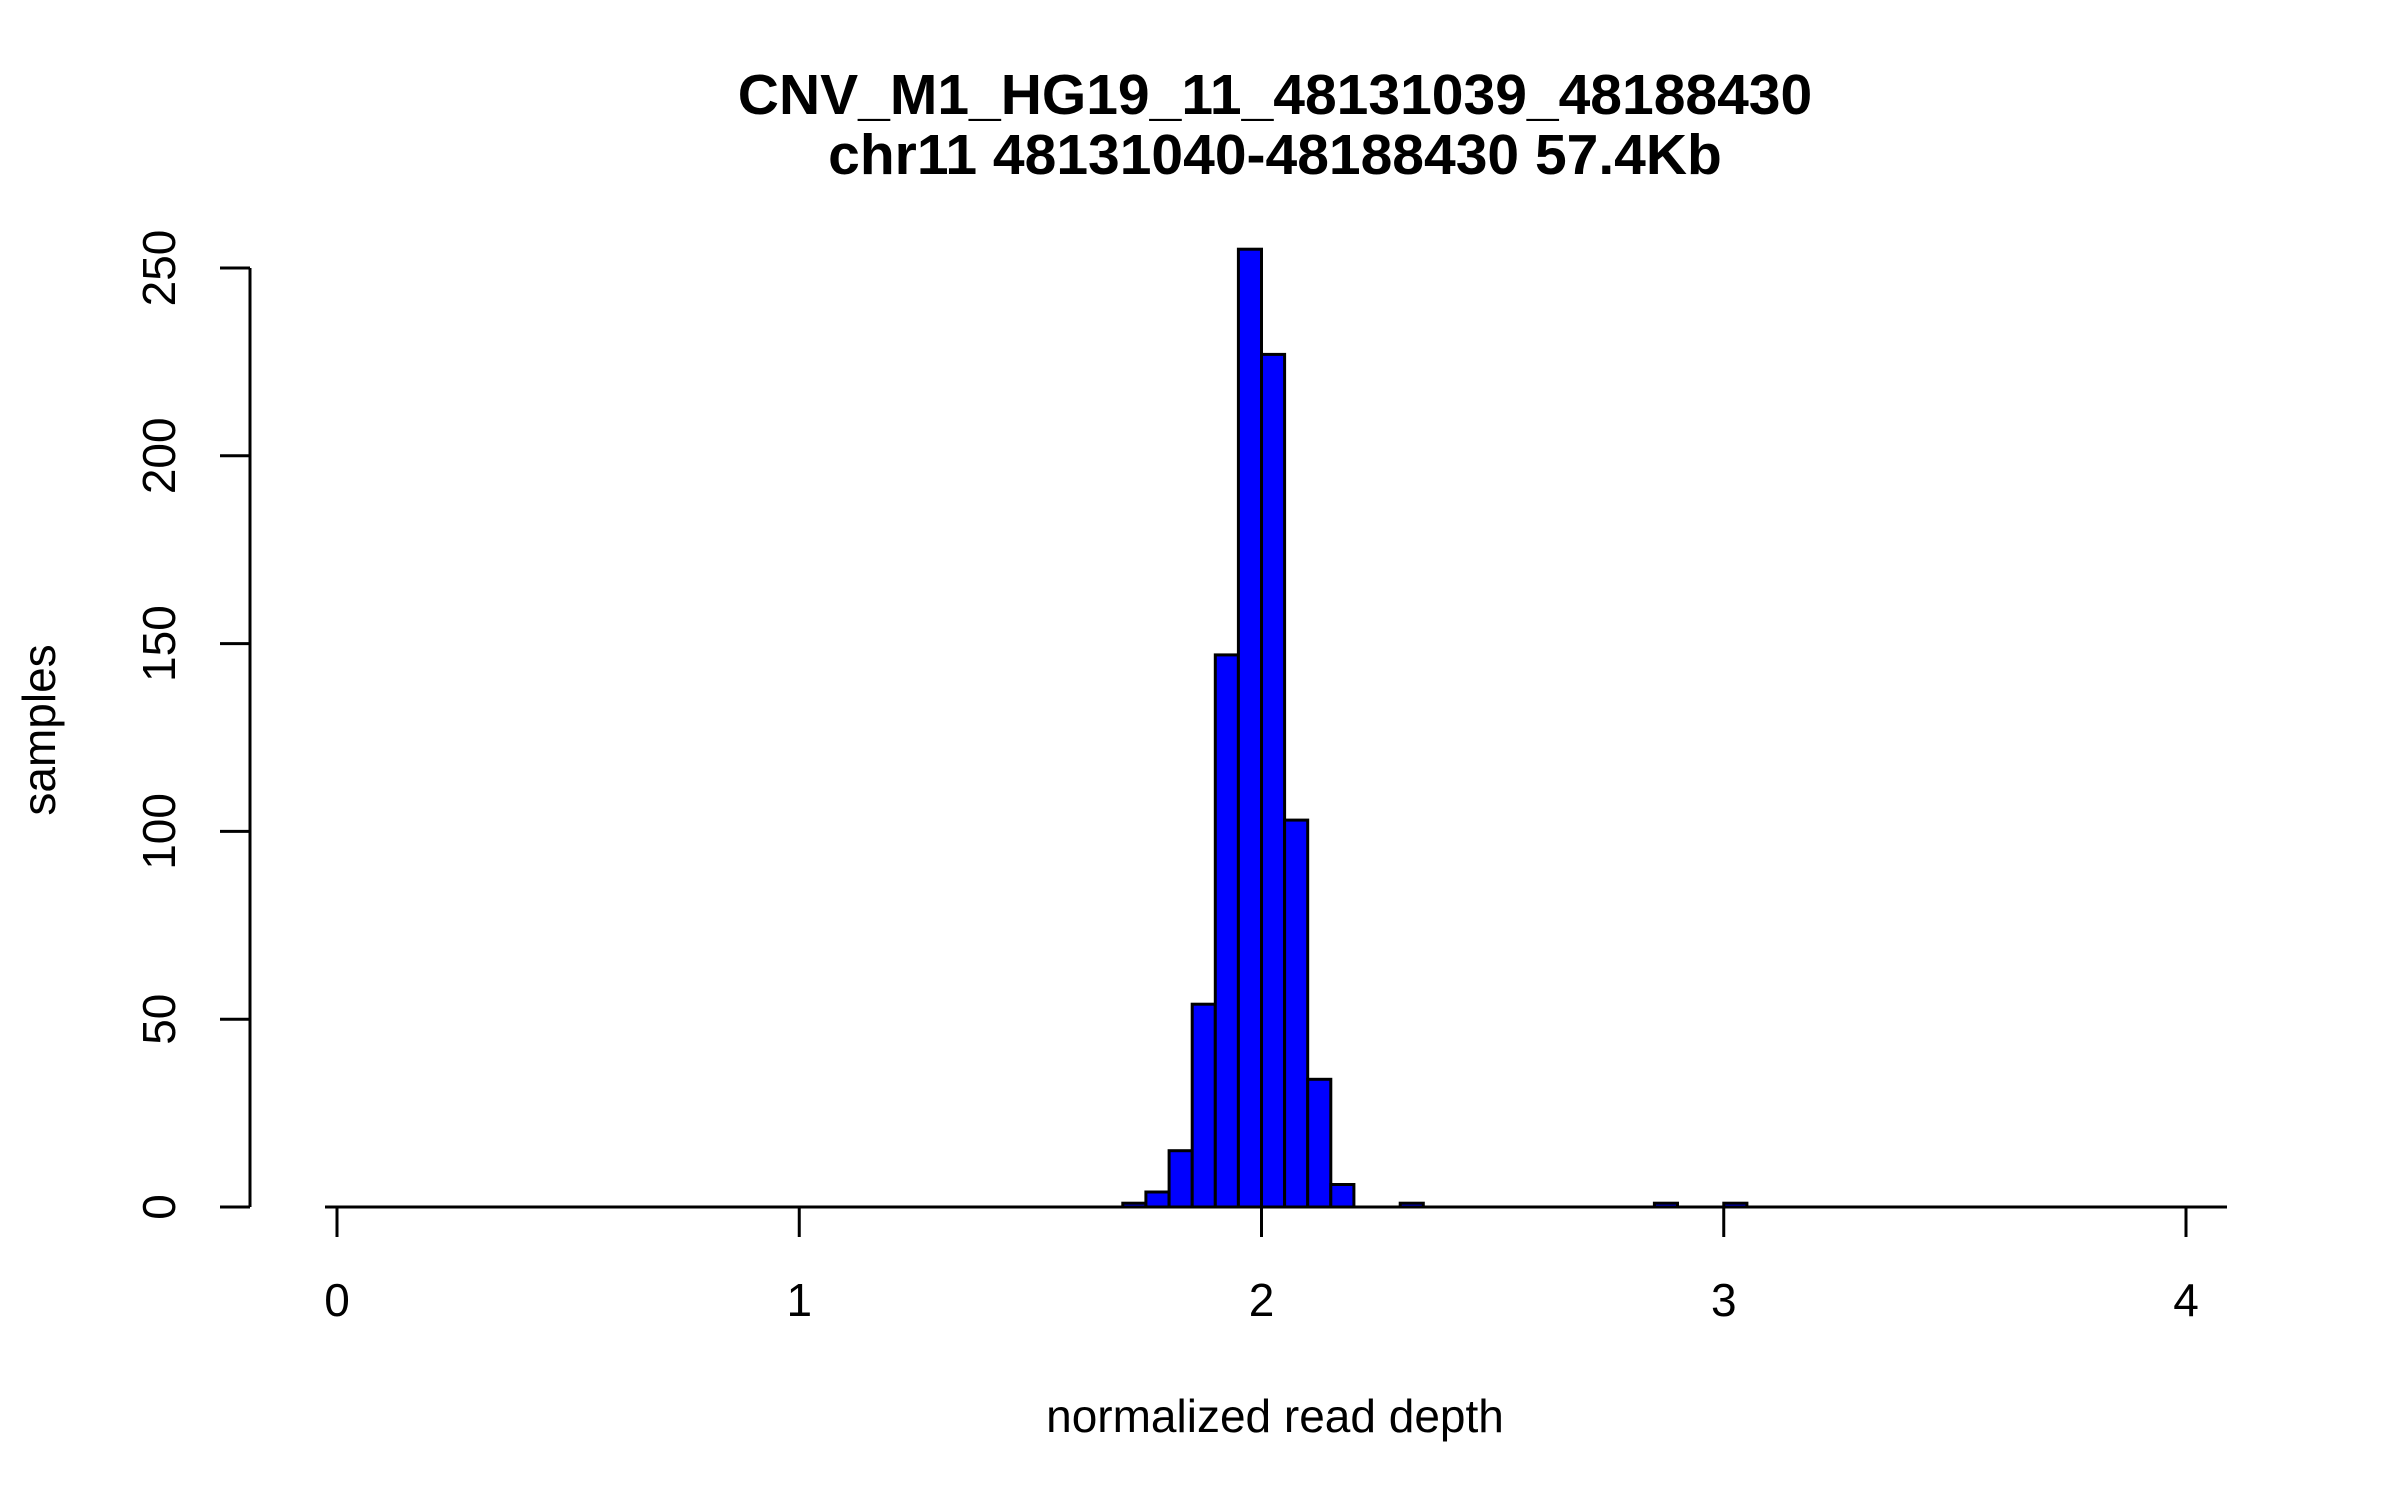 The width and height of the screenshot is (2400, 1500). Describe the element at coordinates (1724, 1300) in the screenshot. I see `x-tick-label: 3` at that location.